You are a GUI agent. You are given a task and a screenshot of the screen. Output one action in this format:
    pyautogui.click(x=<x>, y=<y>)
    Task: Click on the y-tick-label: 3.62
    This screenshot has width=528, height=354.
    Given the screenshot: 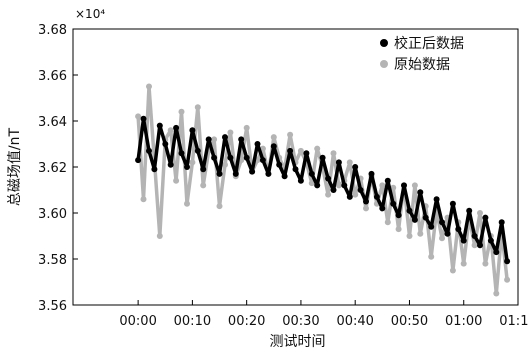 What is the action you would take?
    pyautogui.click(x=52, y=168)
    